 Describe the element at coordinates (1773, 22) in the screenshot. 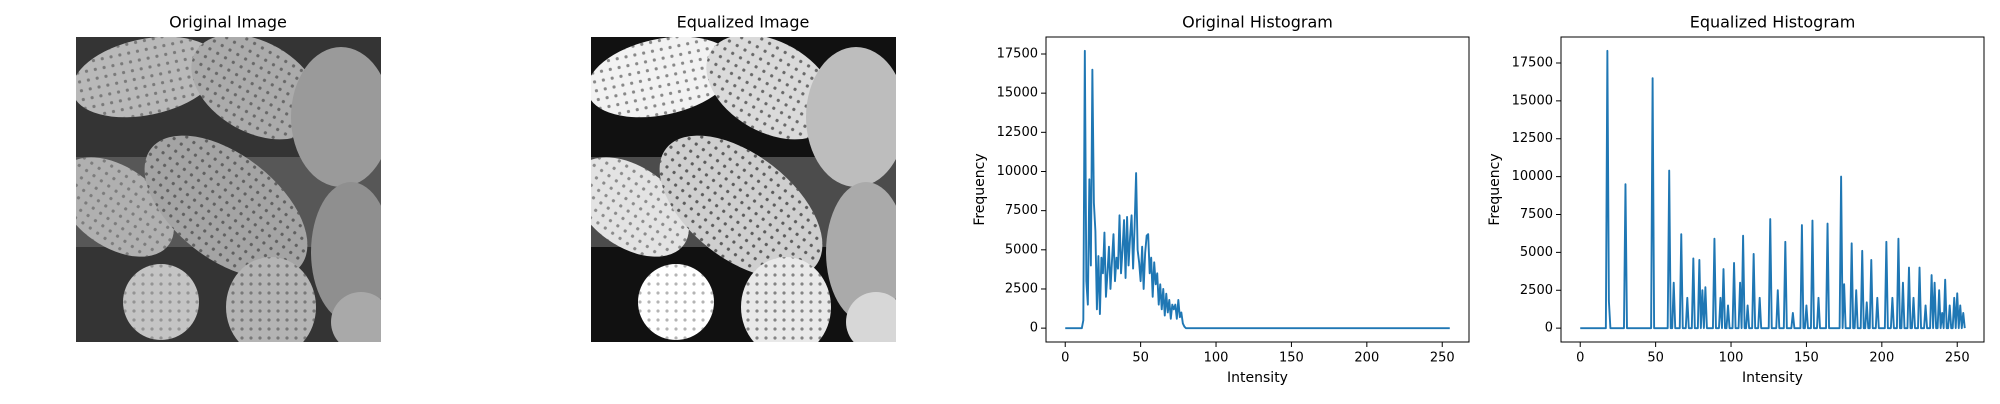

I see `chart-title: Equalized Histogram` at that location.